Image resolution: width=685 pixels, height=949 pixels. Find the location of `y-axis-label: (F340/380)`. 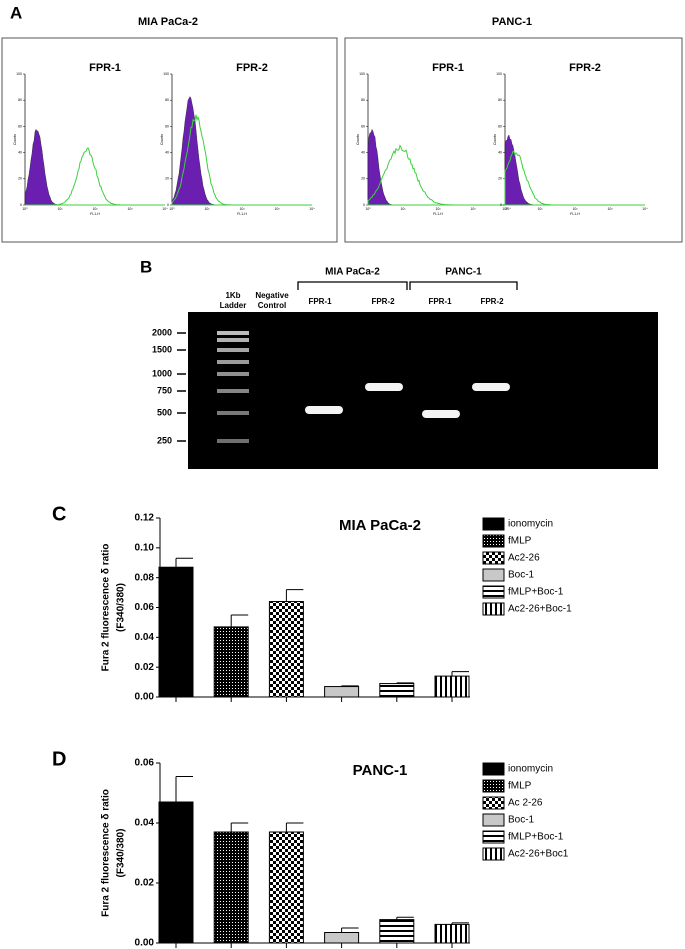

y-axis-label: (F340/380) is located at coordinates (121, 607).